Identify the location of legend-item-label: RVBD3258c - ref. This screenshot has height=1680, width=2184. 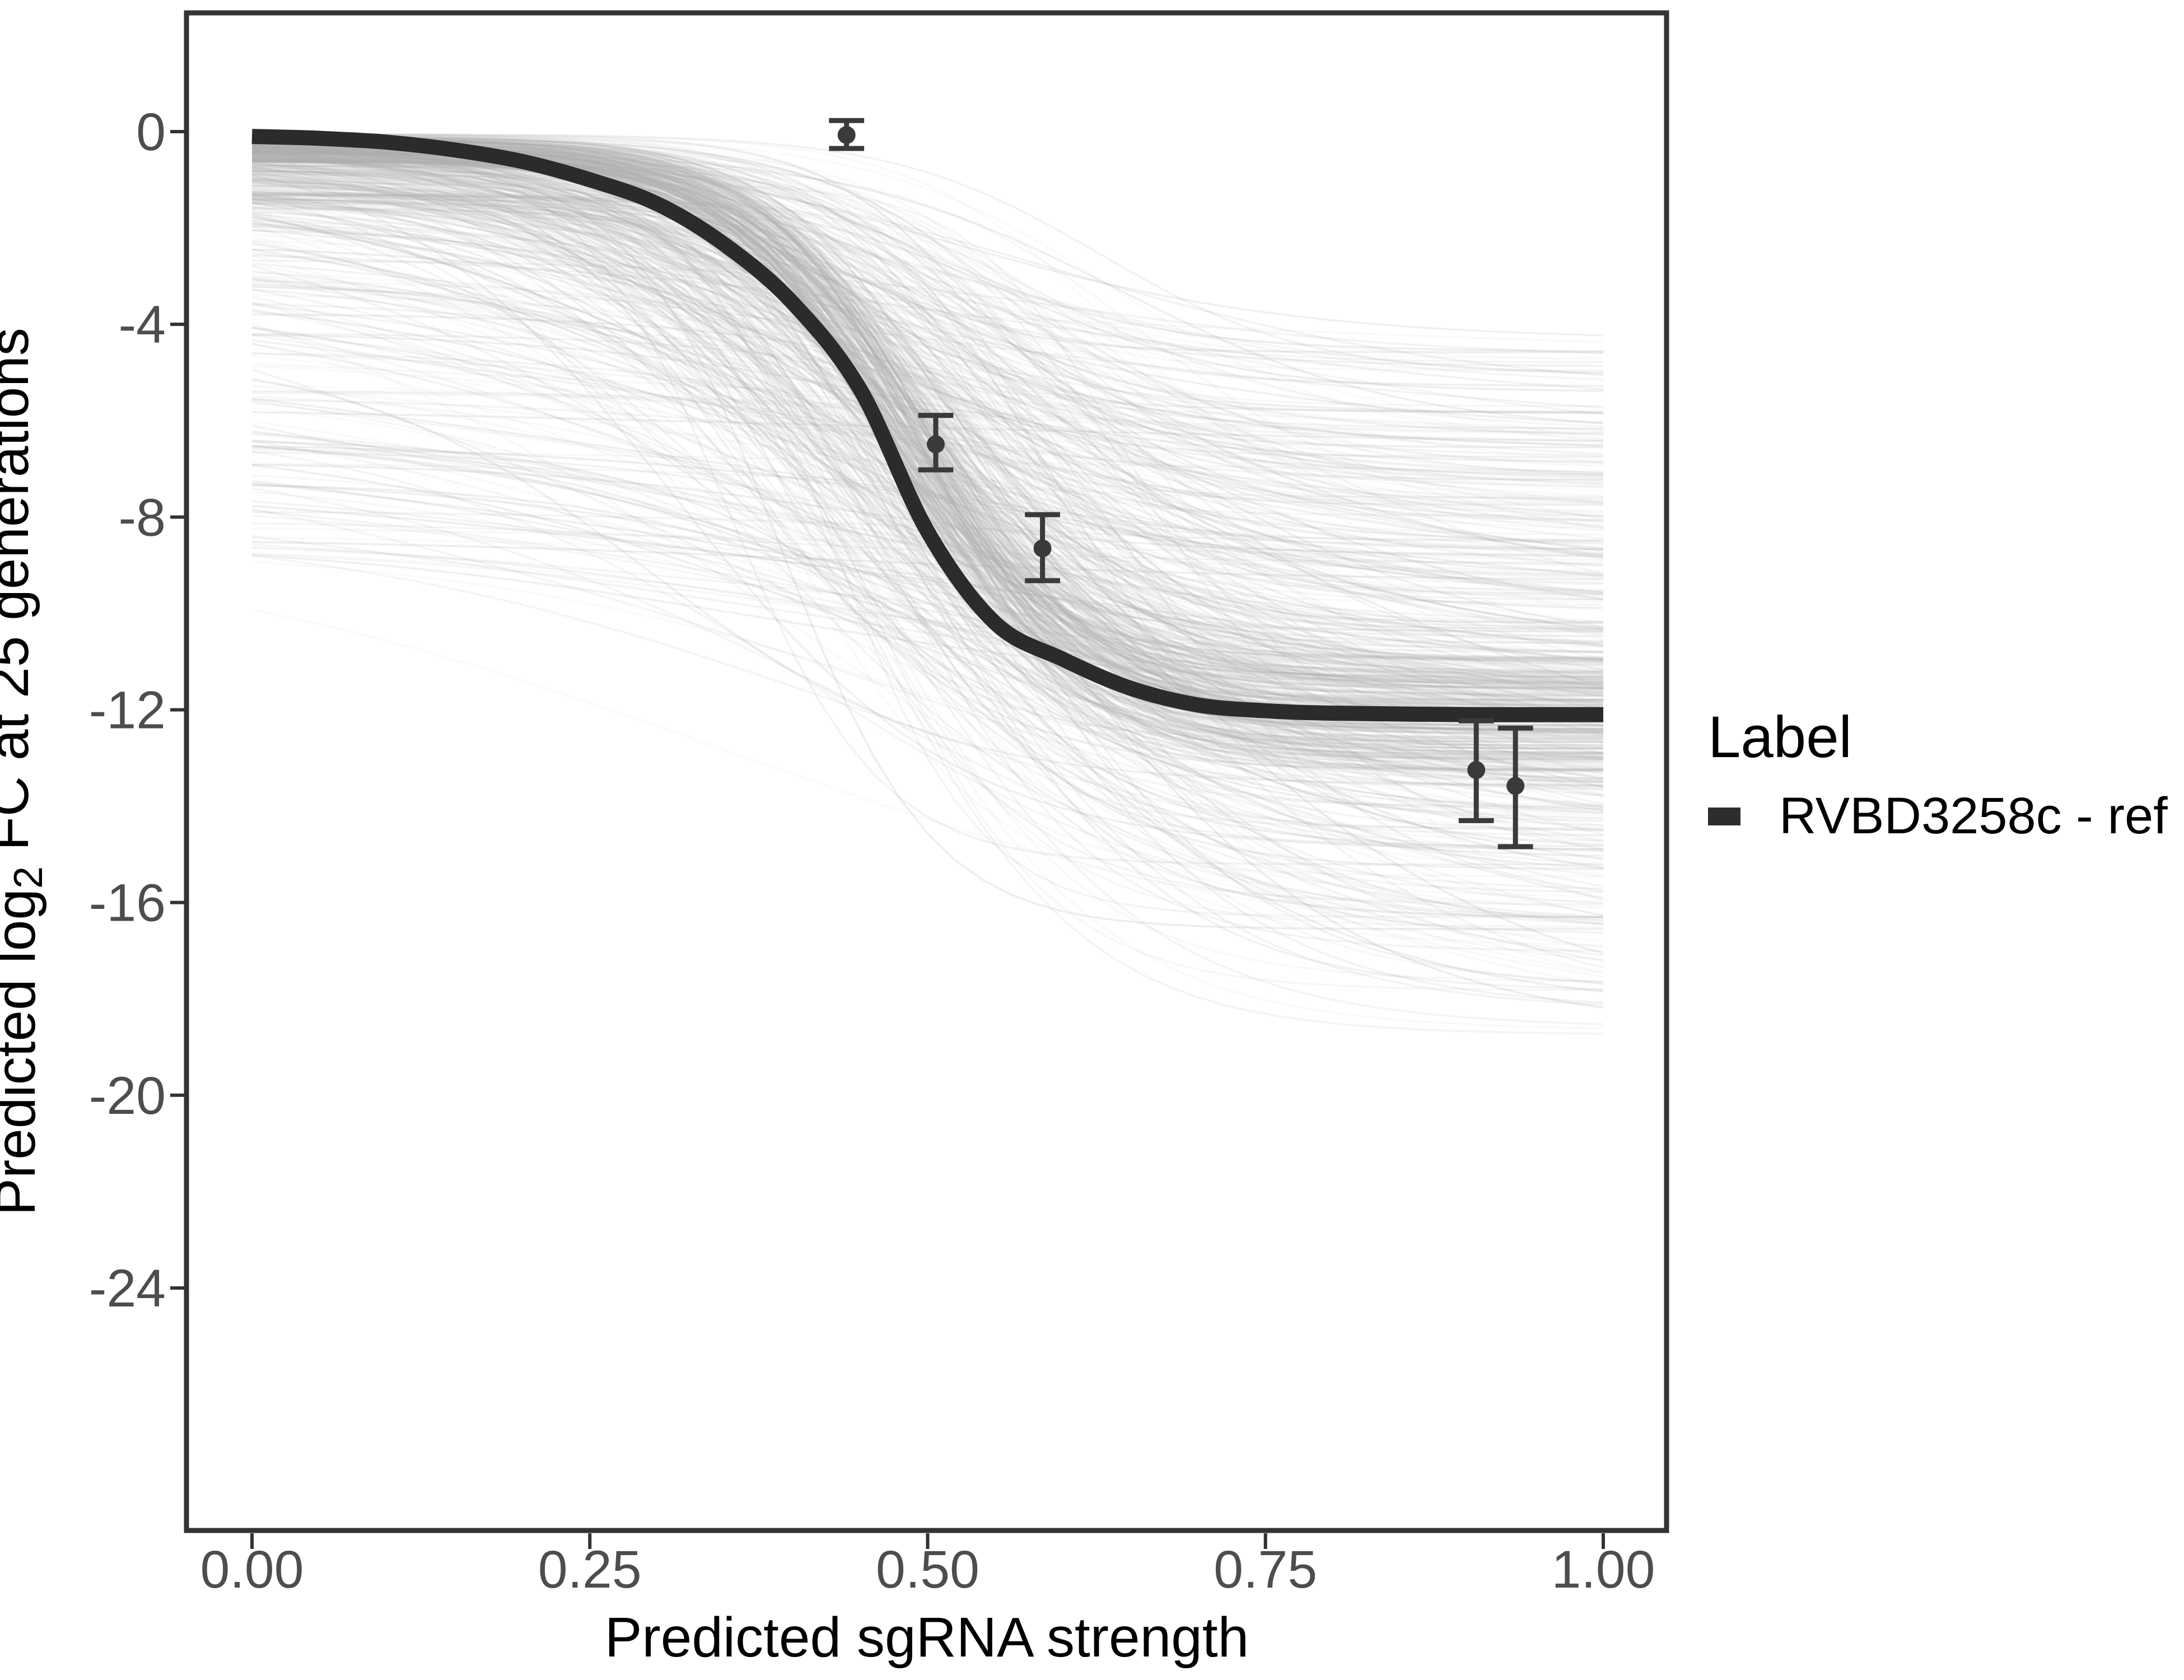
(1974, 816).